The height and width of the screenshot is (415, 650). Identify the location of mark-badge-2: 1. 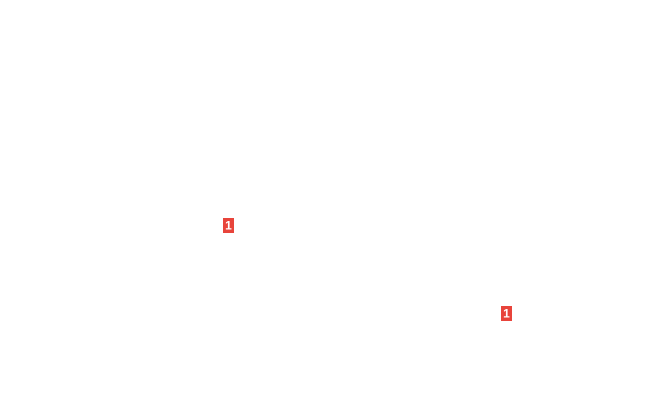
(506, 313).